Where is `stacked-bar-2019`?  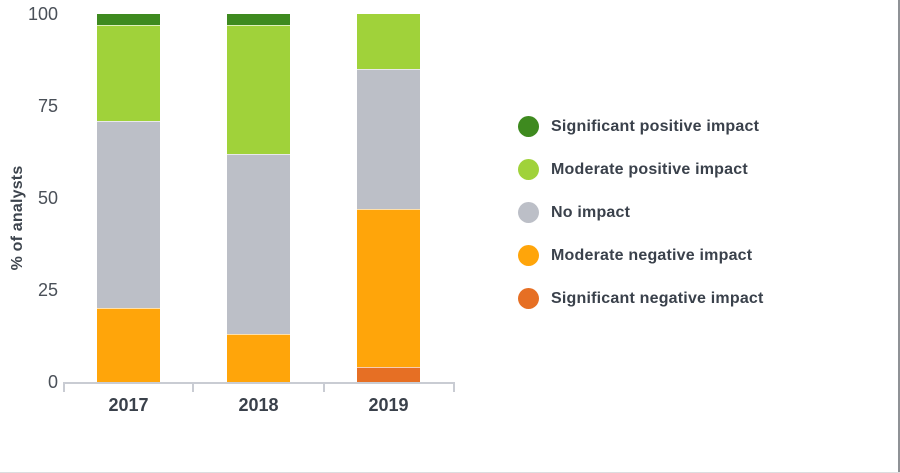
stacked-bar-2019 is located at coordinates (388, 198).